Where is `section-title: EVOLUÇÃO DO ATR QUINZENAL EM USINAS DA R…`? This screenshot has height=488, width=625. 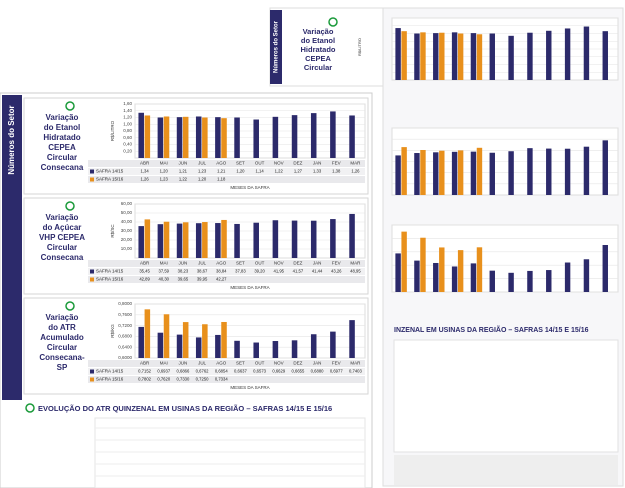 section-title: EVOLUÇÃO DO ATR QUINZENAL EM USINAS DA R… is located at coordinates (185, 408).